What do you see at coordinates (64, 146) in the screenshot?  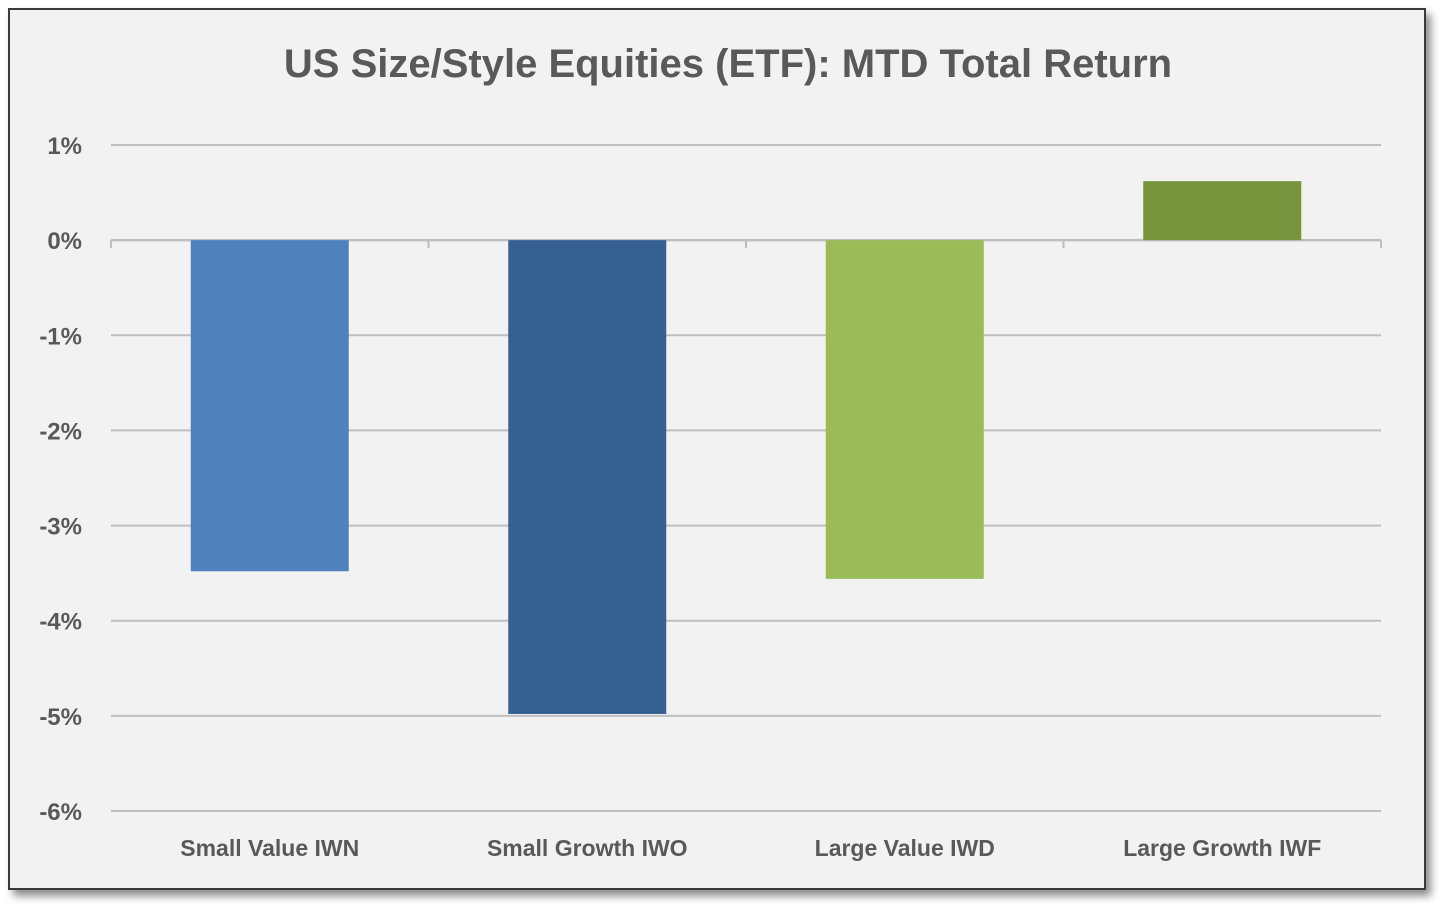 I see `y-tick-label: 1%` at bounding box center [64, 146].